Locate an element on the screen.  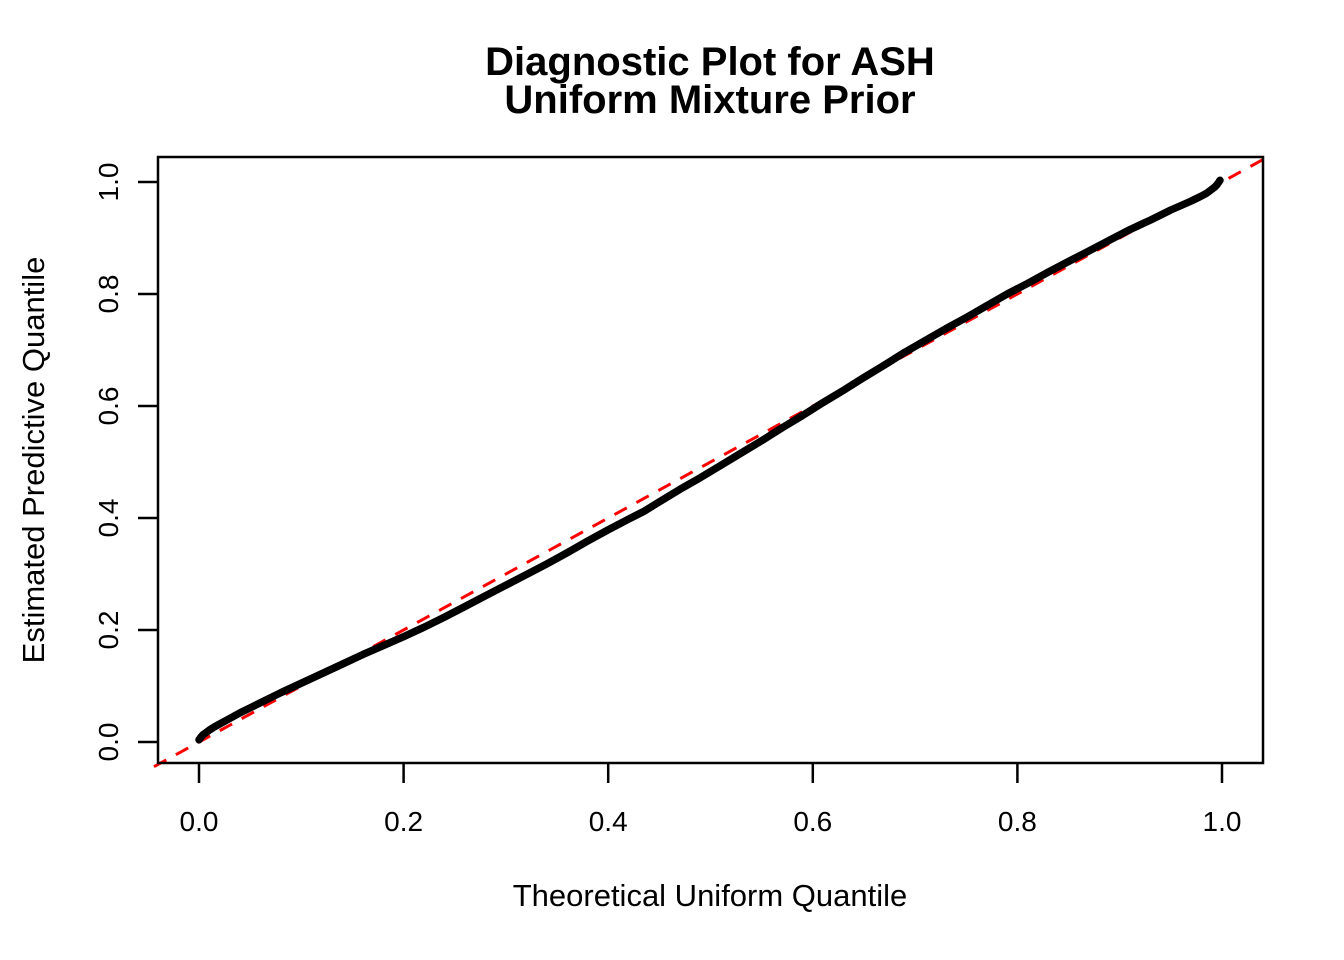
x-tick-label: 0.8 is located at coordinates (1017, 821).